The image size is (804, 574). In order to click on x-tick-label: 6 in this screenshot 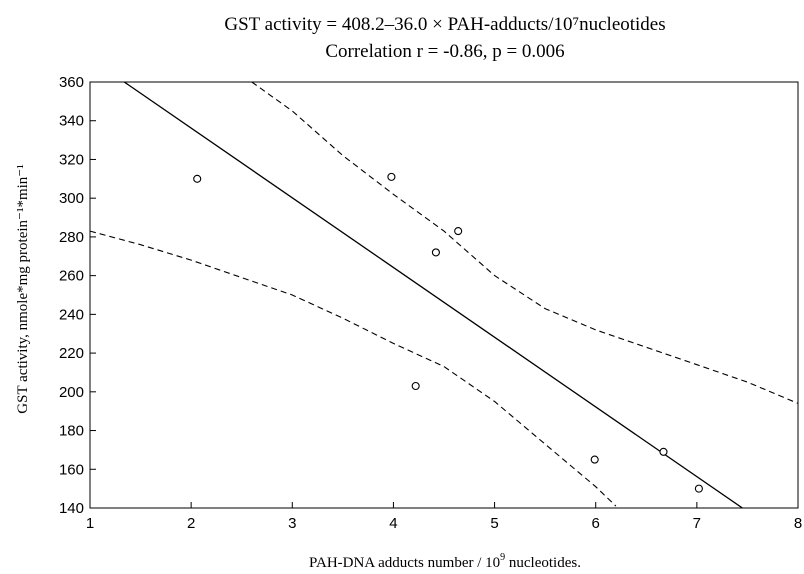, I will do `click(596, 523)`.